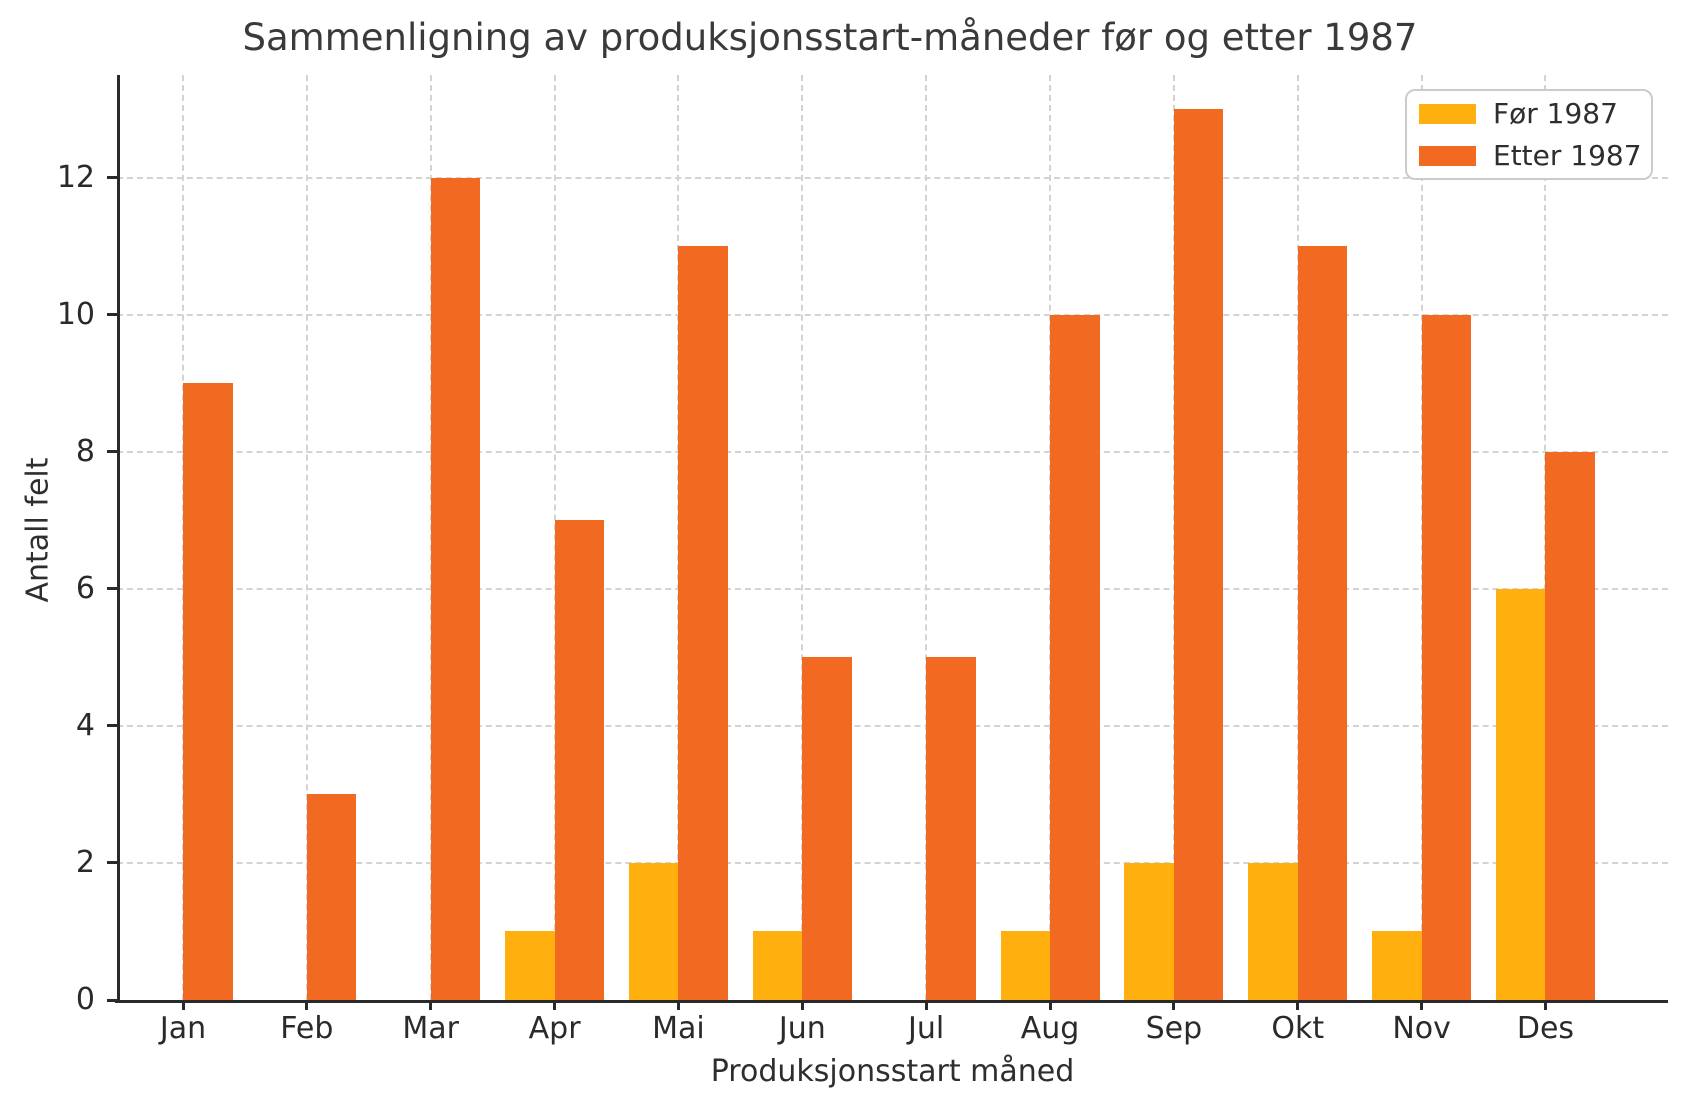 This screenshot has height=1111, width=1686. Describe the element at coordinates (653, 931) in the screenshot. I see `bar-for-1987-mai` at that location.